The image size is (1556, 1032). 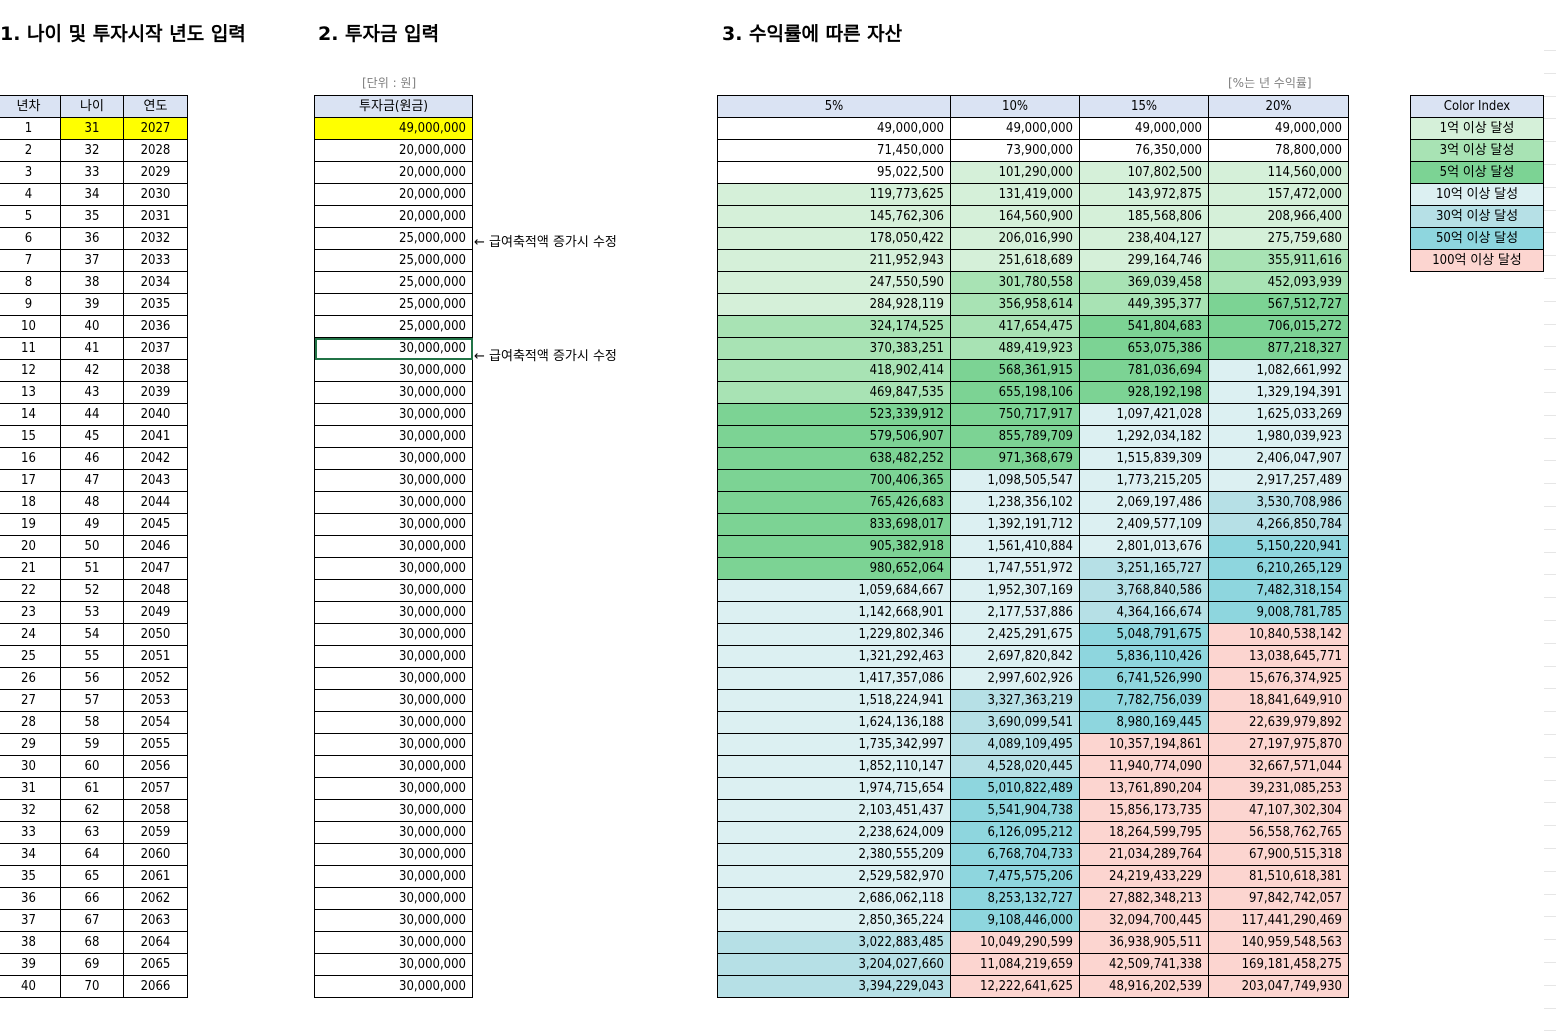 What do you see at coordinates (92, 326) in the screenshot?
I see `age-cell: 40` at bounding box center [92, 326].